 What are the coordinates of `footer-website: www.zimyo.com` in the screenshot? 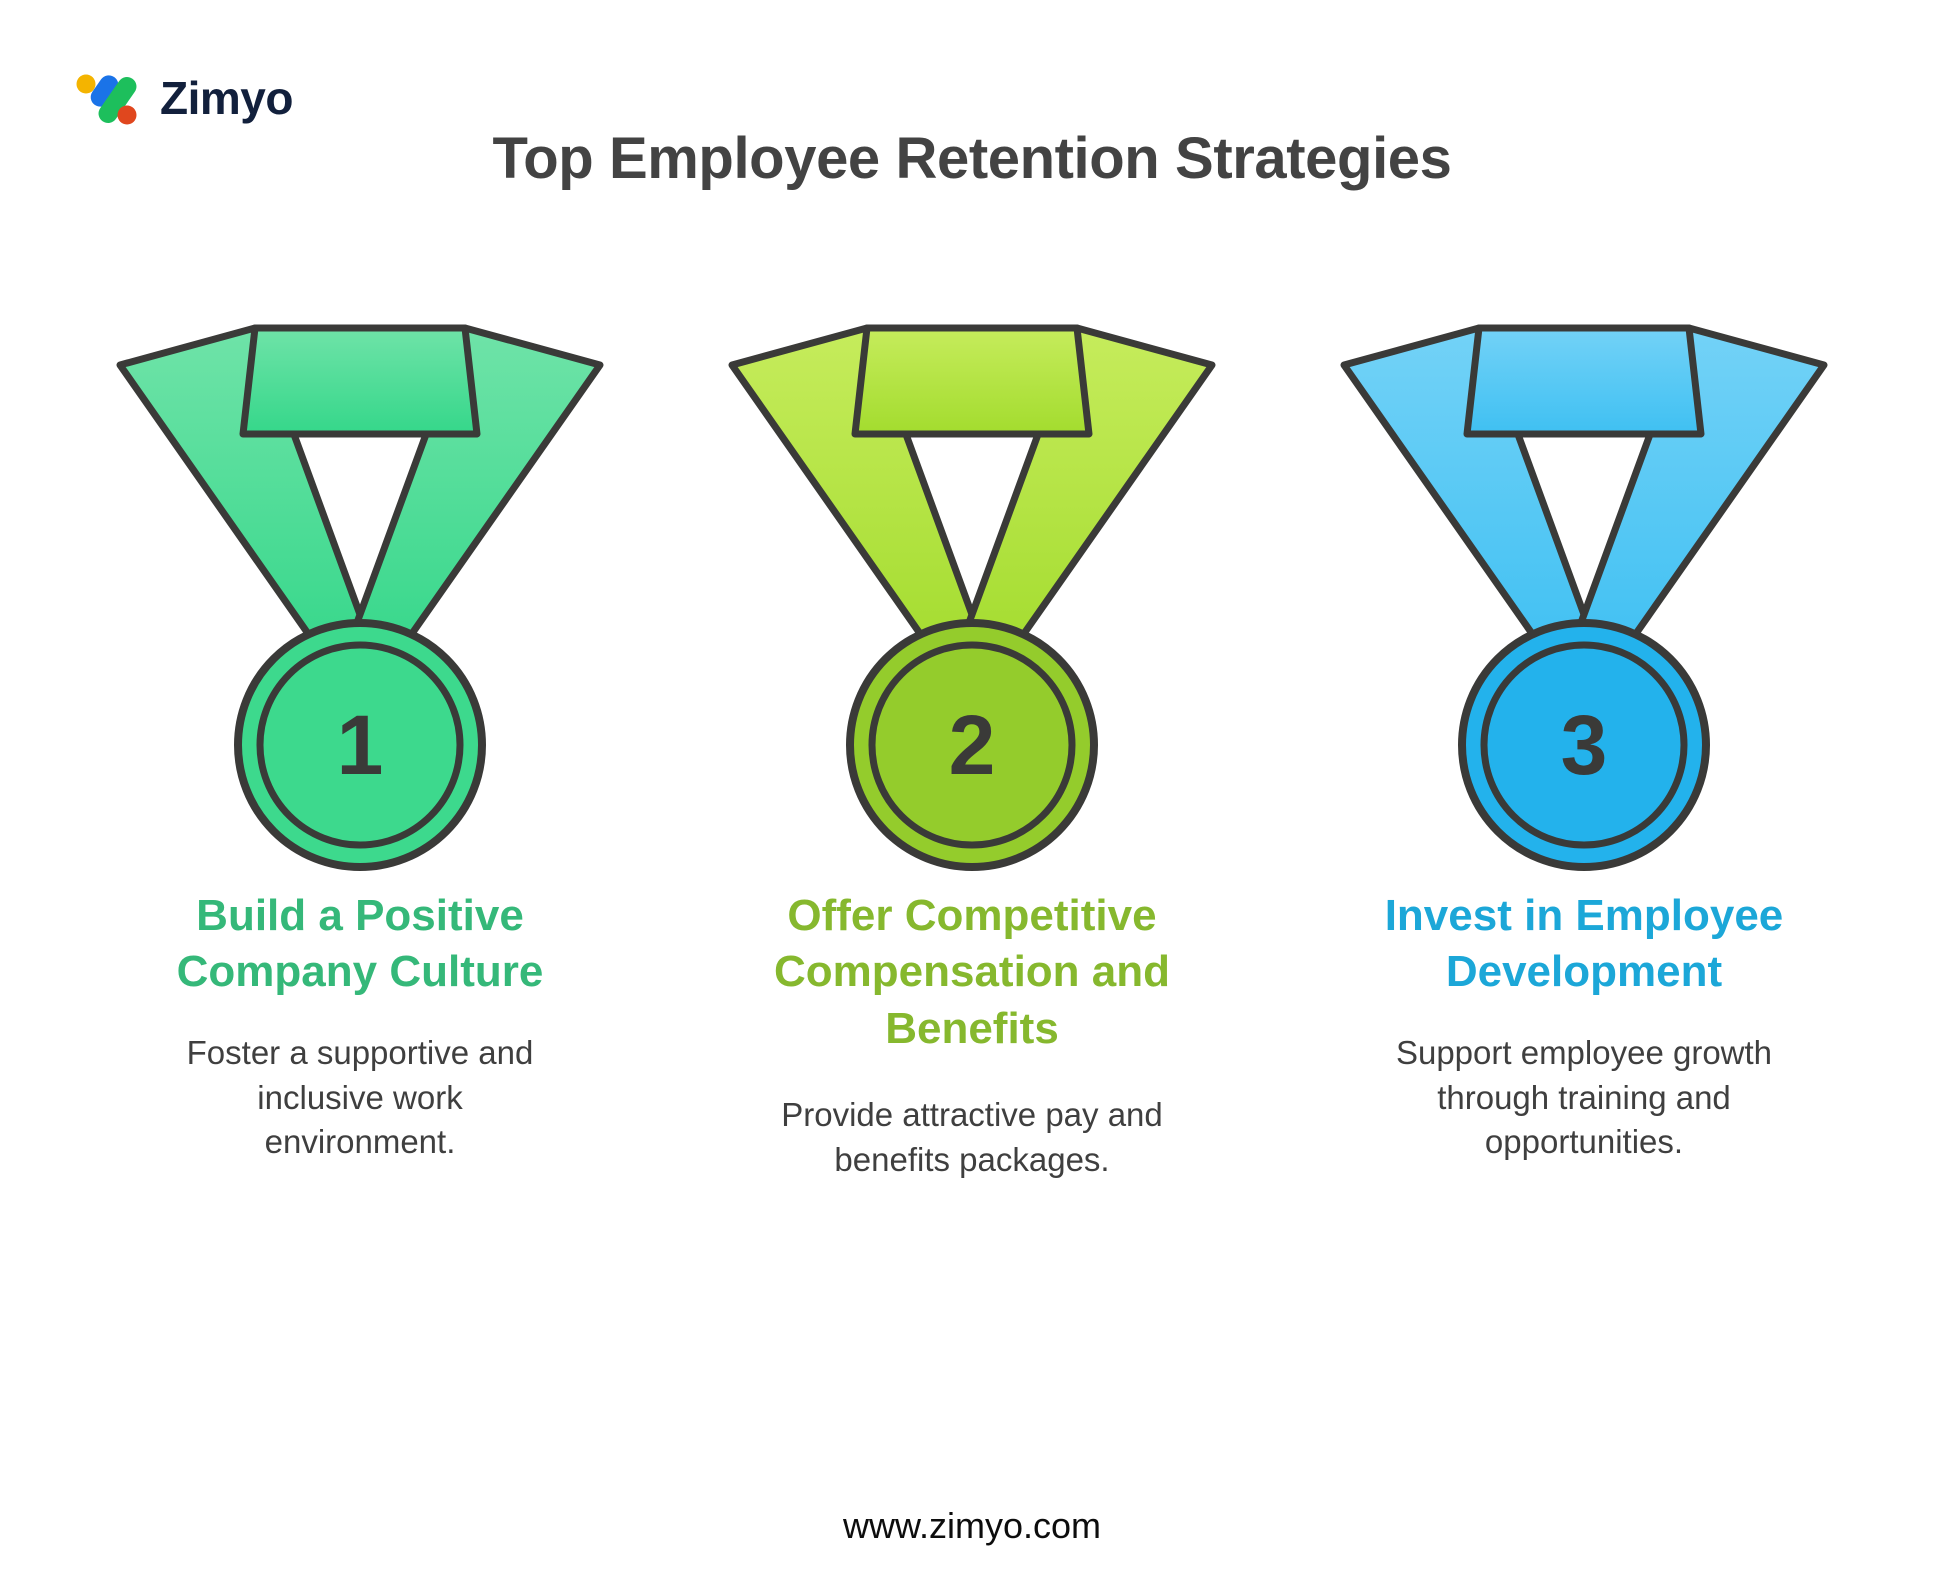 It's located at (972, 1525).